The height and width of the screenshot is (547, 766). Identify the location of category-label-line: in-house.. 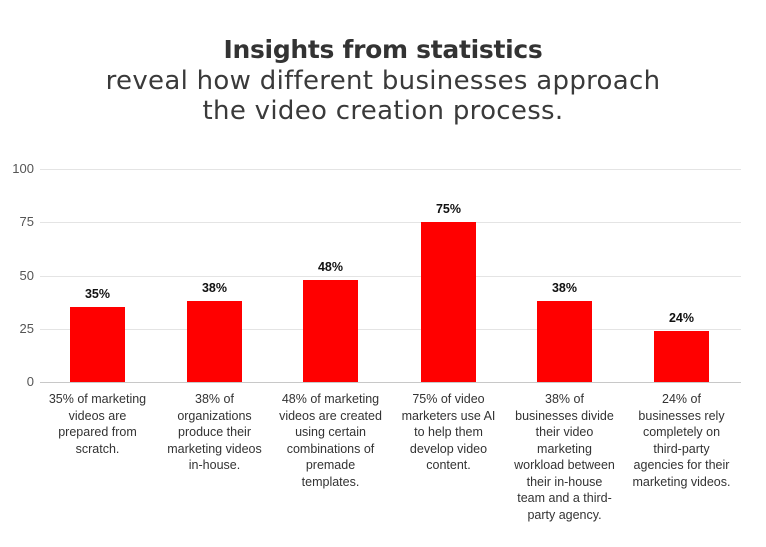
(214, 465).